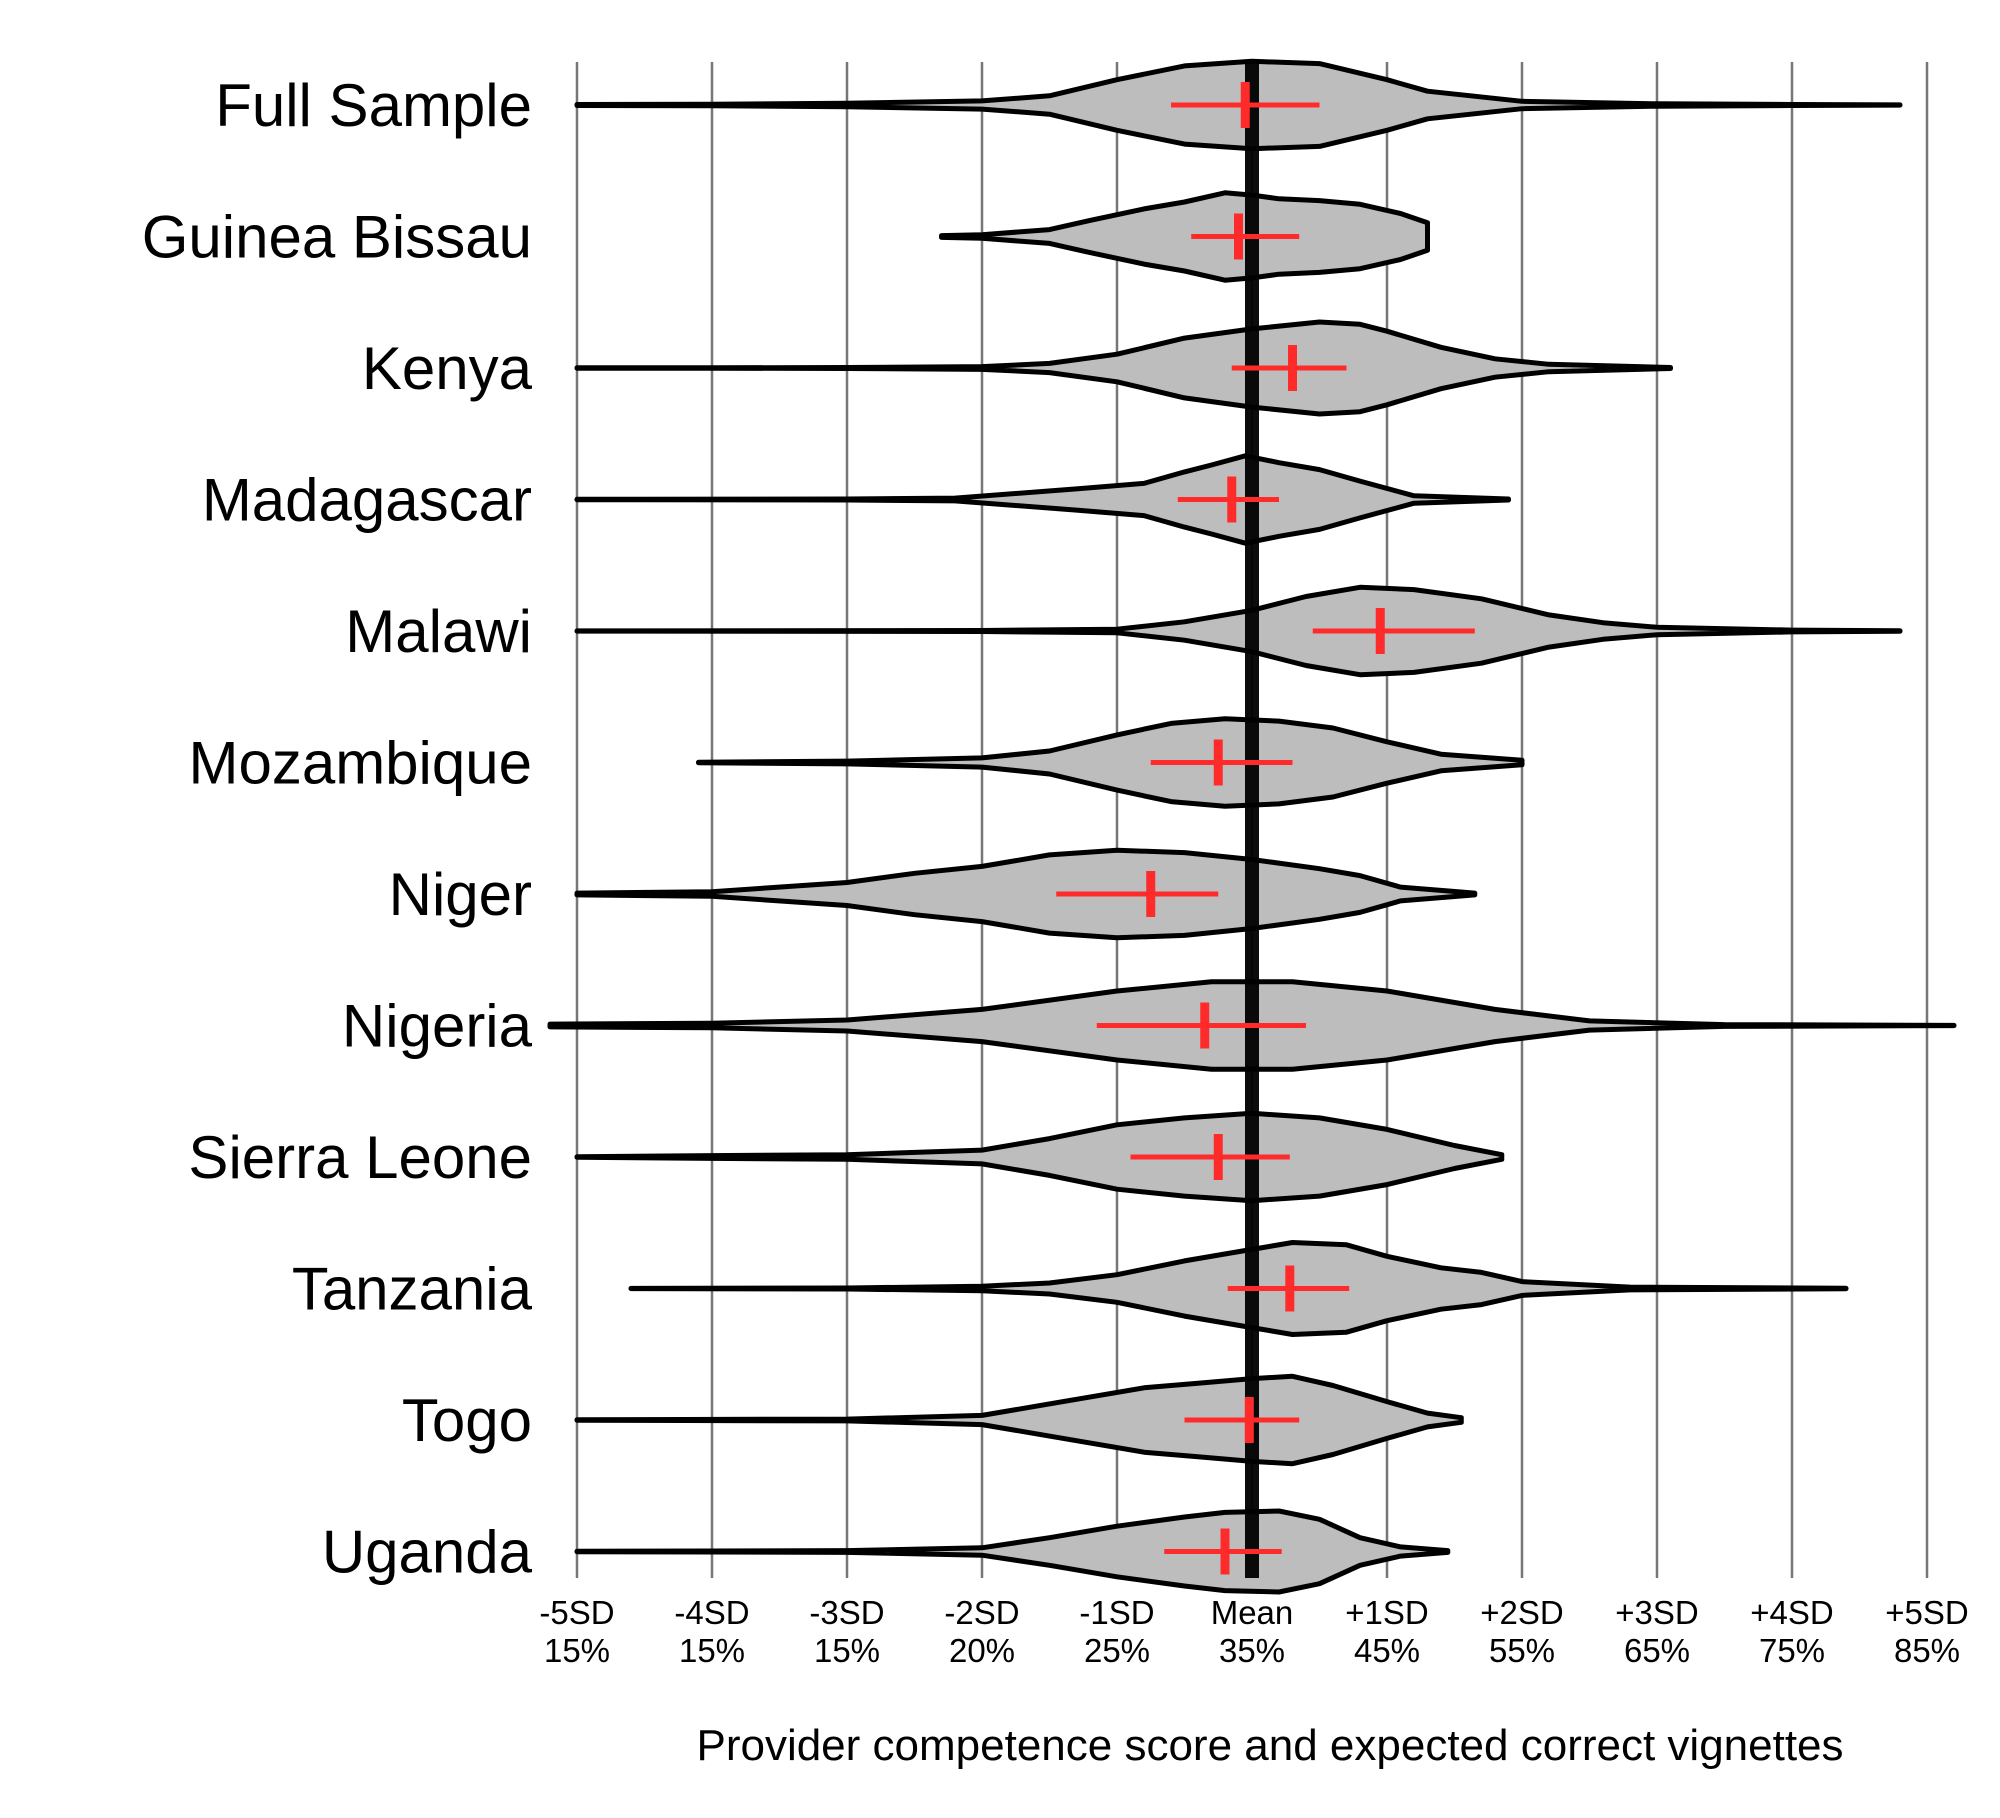 Image resolution: width=2000 pixels, height=1818 pixels. I want to click on x-tick-sd-label-0: -5SD, so click(576, 1612).